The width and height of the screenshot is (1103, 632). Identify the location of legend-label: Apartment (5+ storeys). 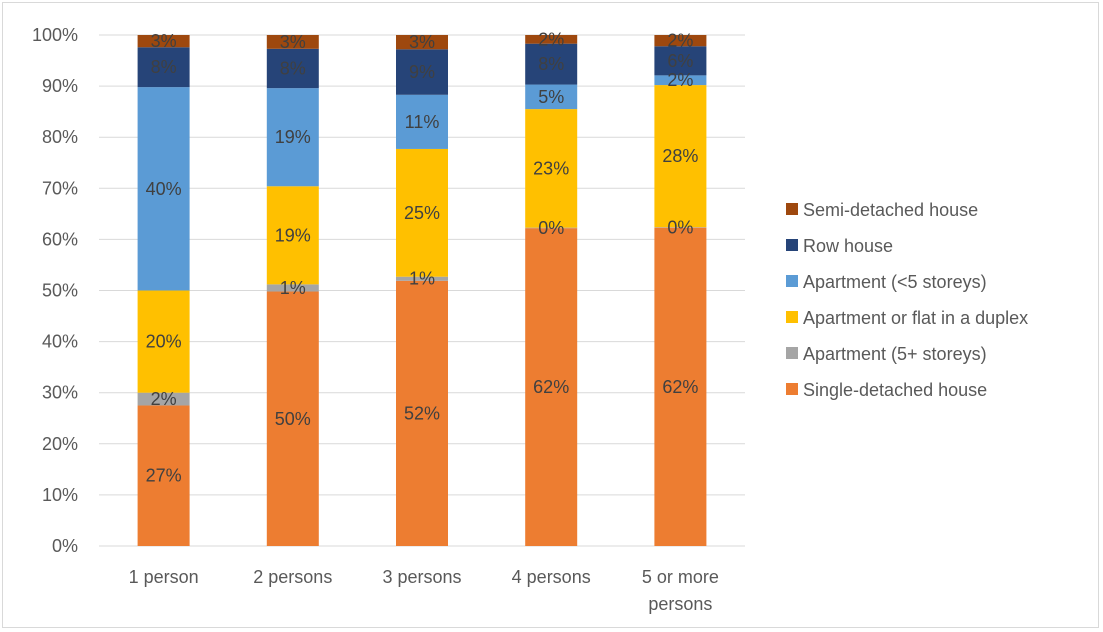
(895, 354).